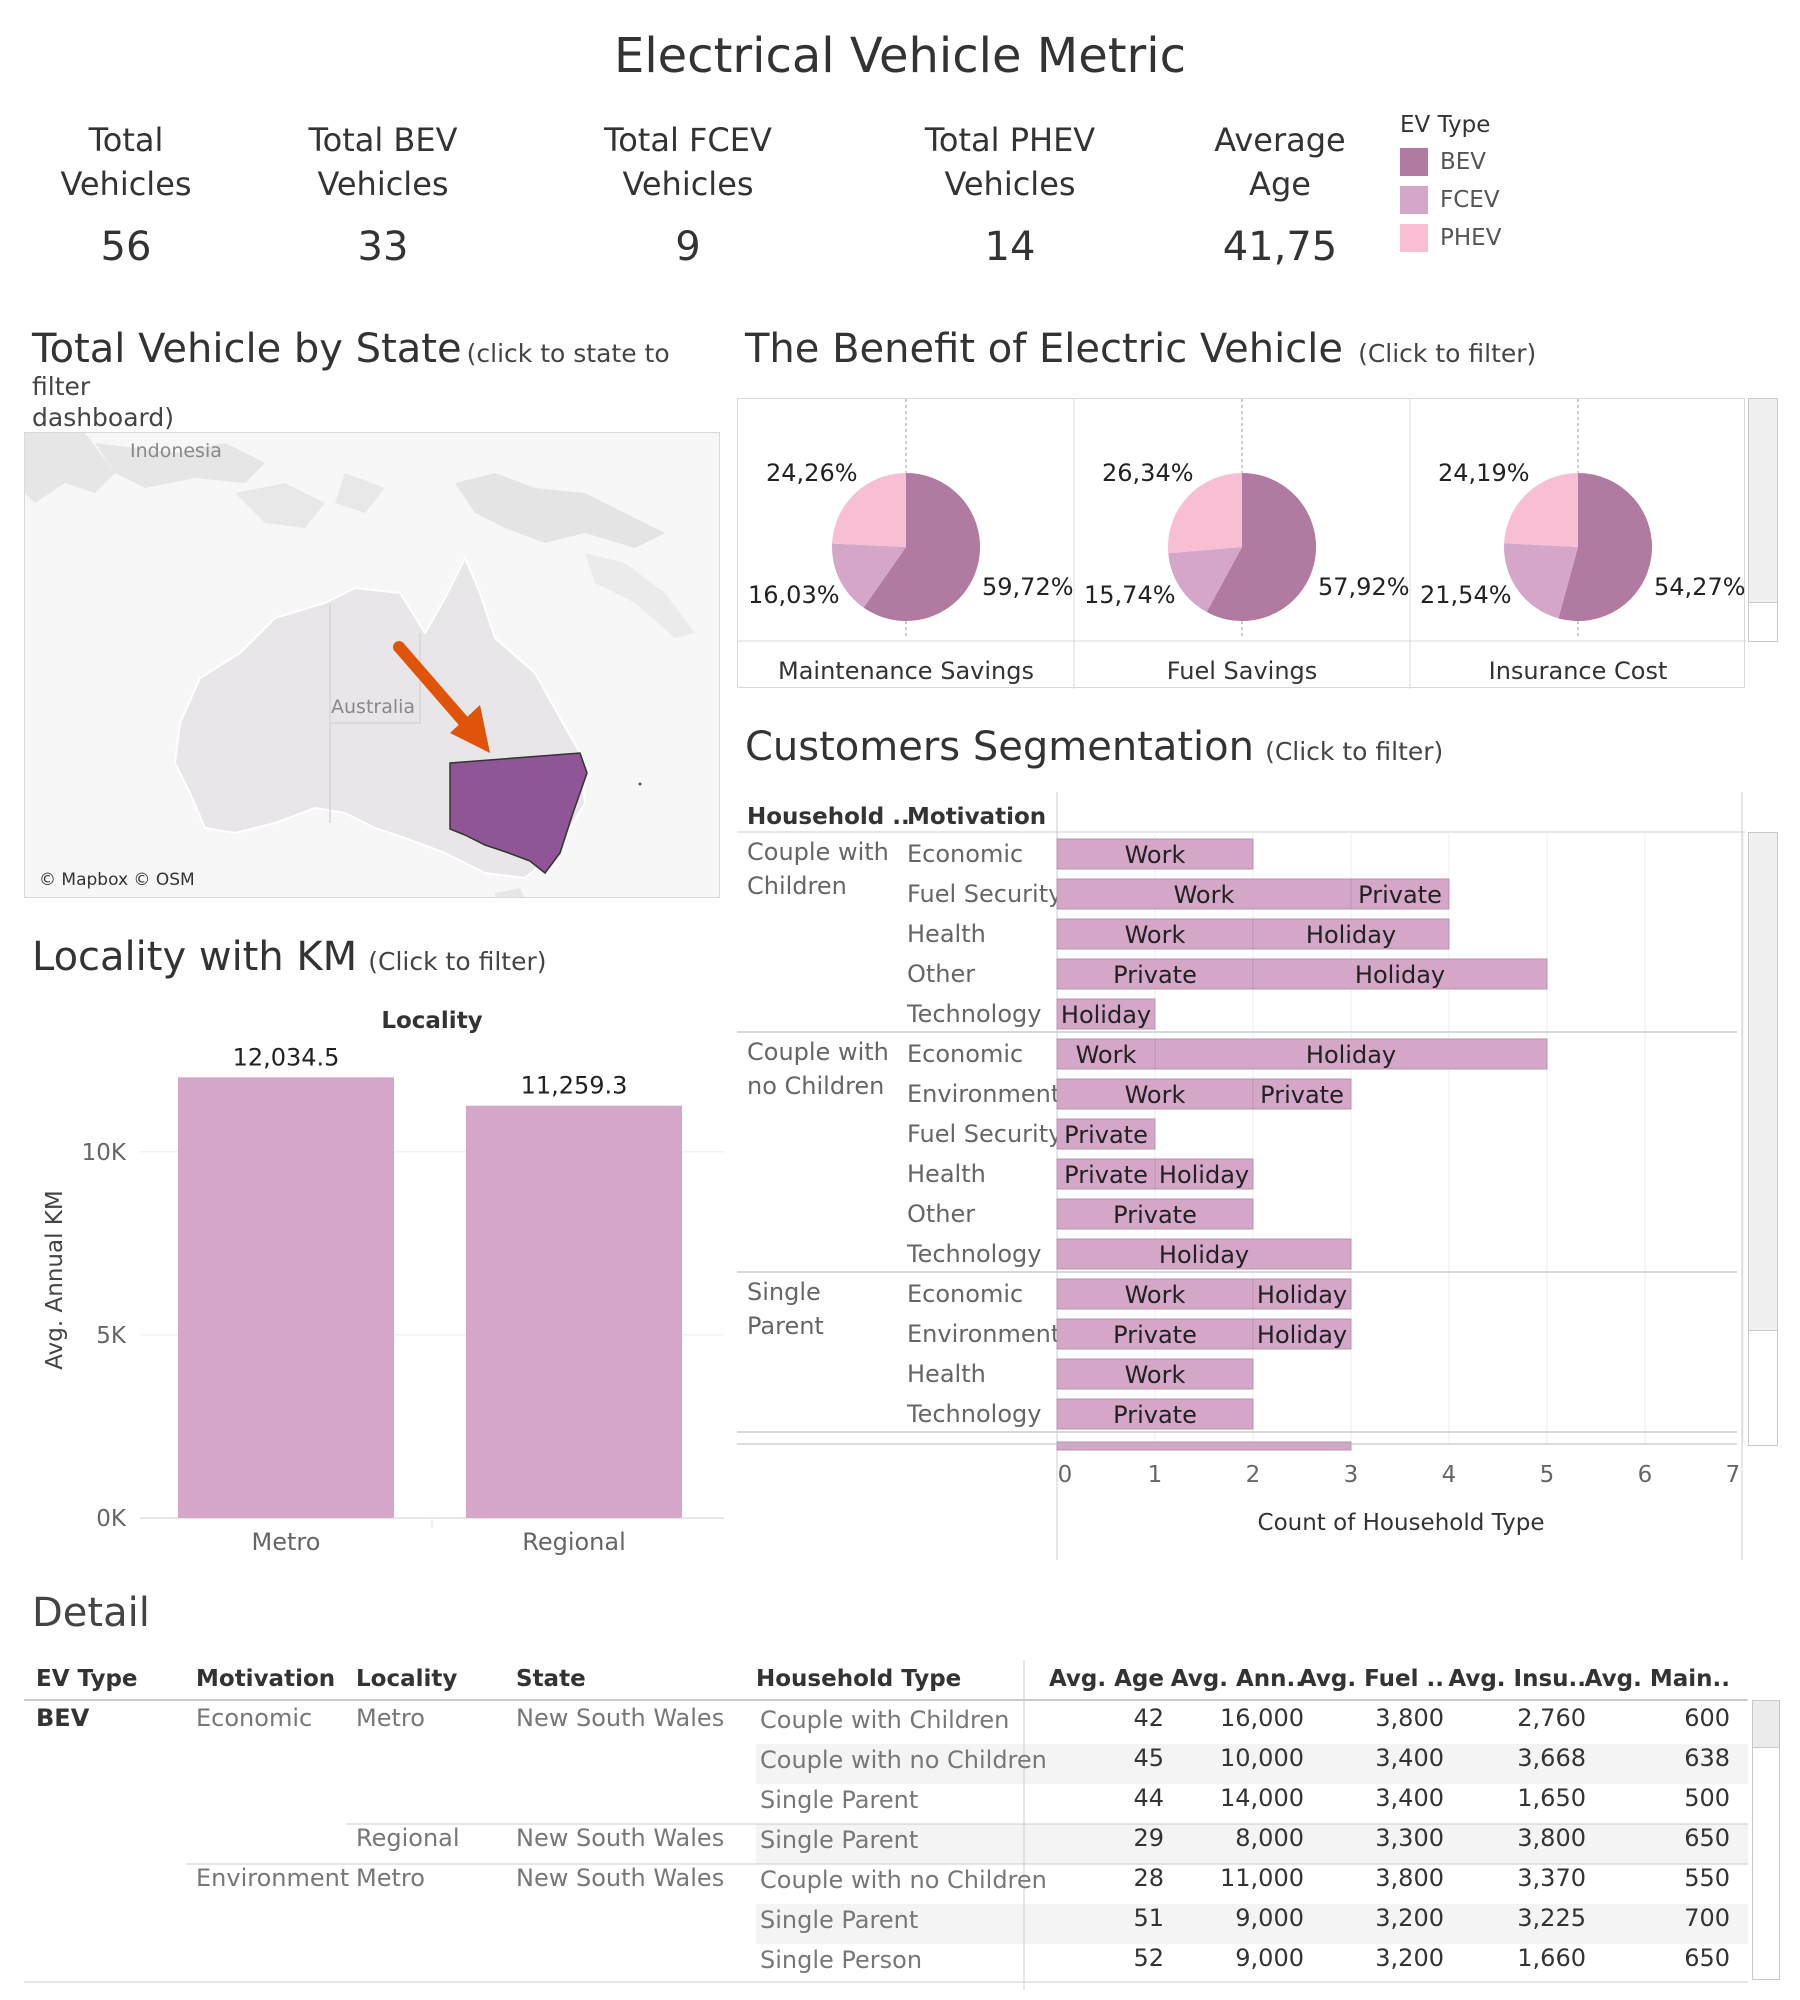 The width and height of the screenshot is (1800, 2000). Describe the element at coordinates (1763, 1388) in the screenshot. I see `segmentation-scroll-thumb` at that location.